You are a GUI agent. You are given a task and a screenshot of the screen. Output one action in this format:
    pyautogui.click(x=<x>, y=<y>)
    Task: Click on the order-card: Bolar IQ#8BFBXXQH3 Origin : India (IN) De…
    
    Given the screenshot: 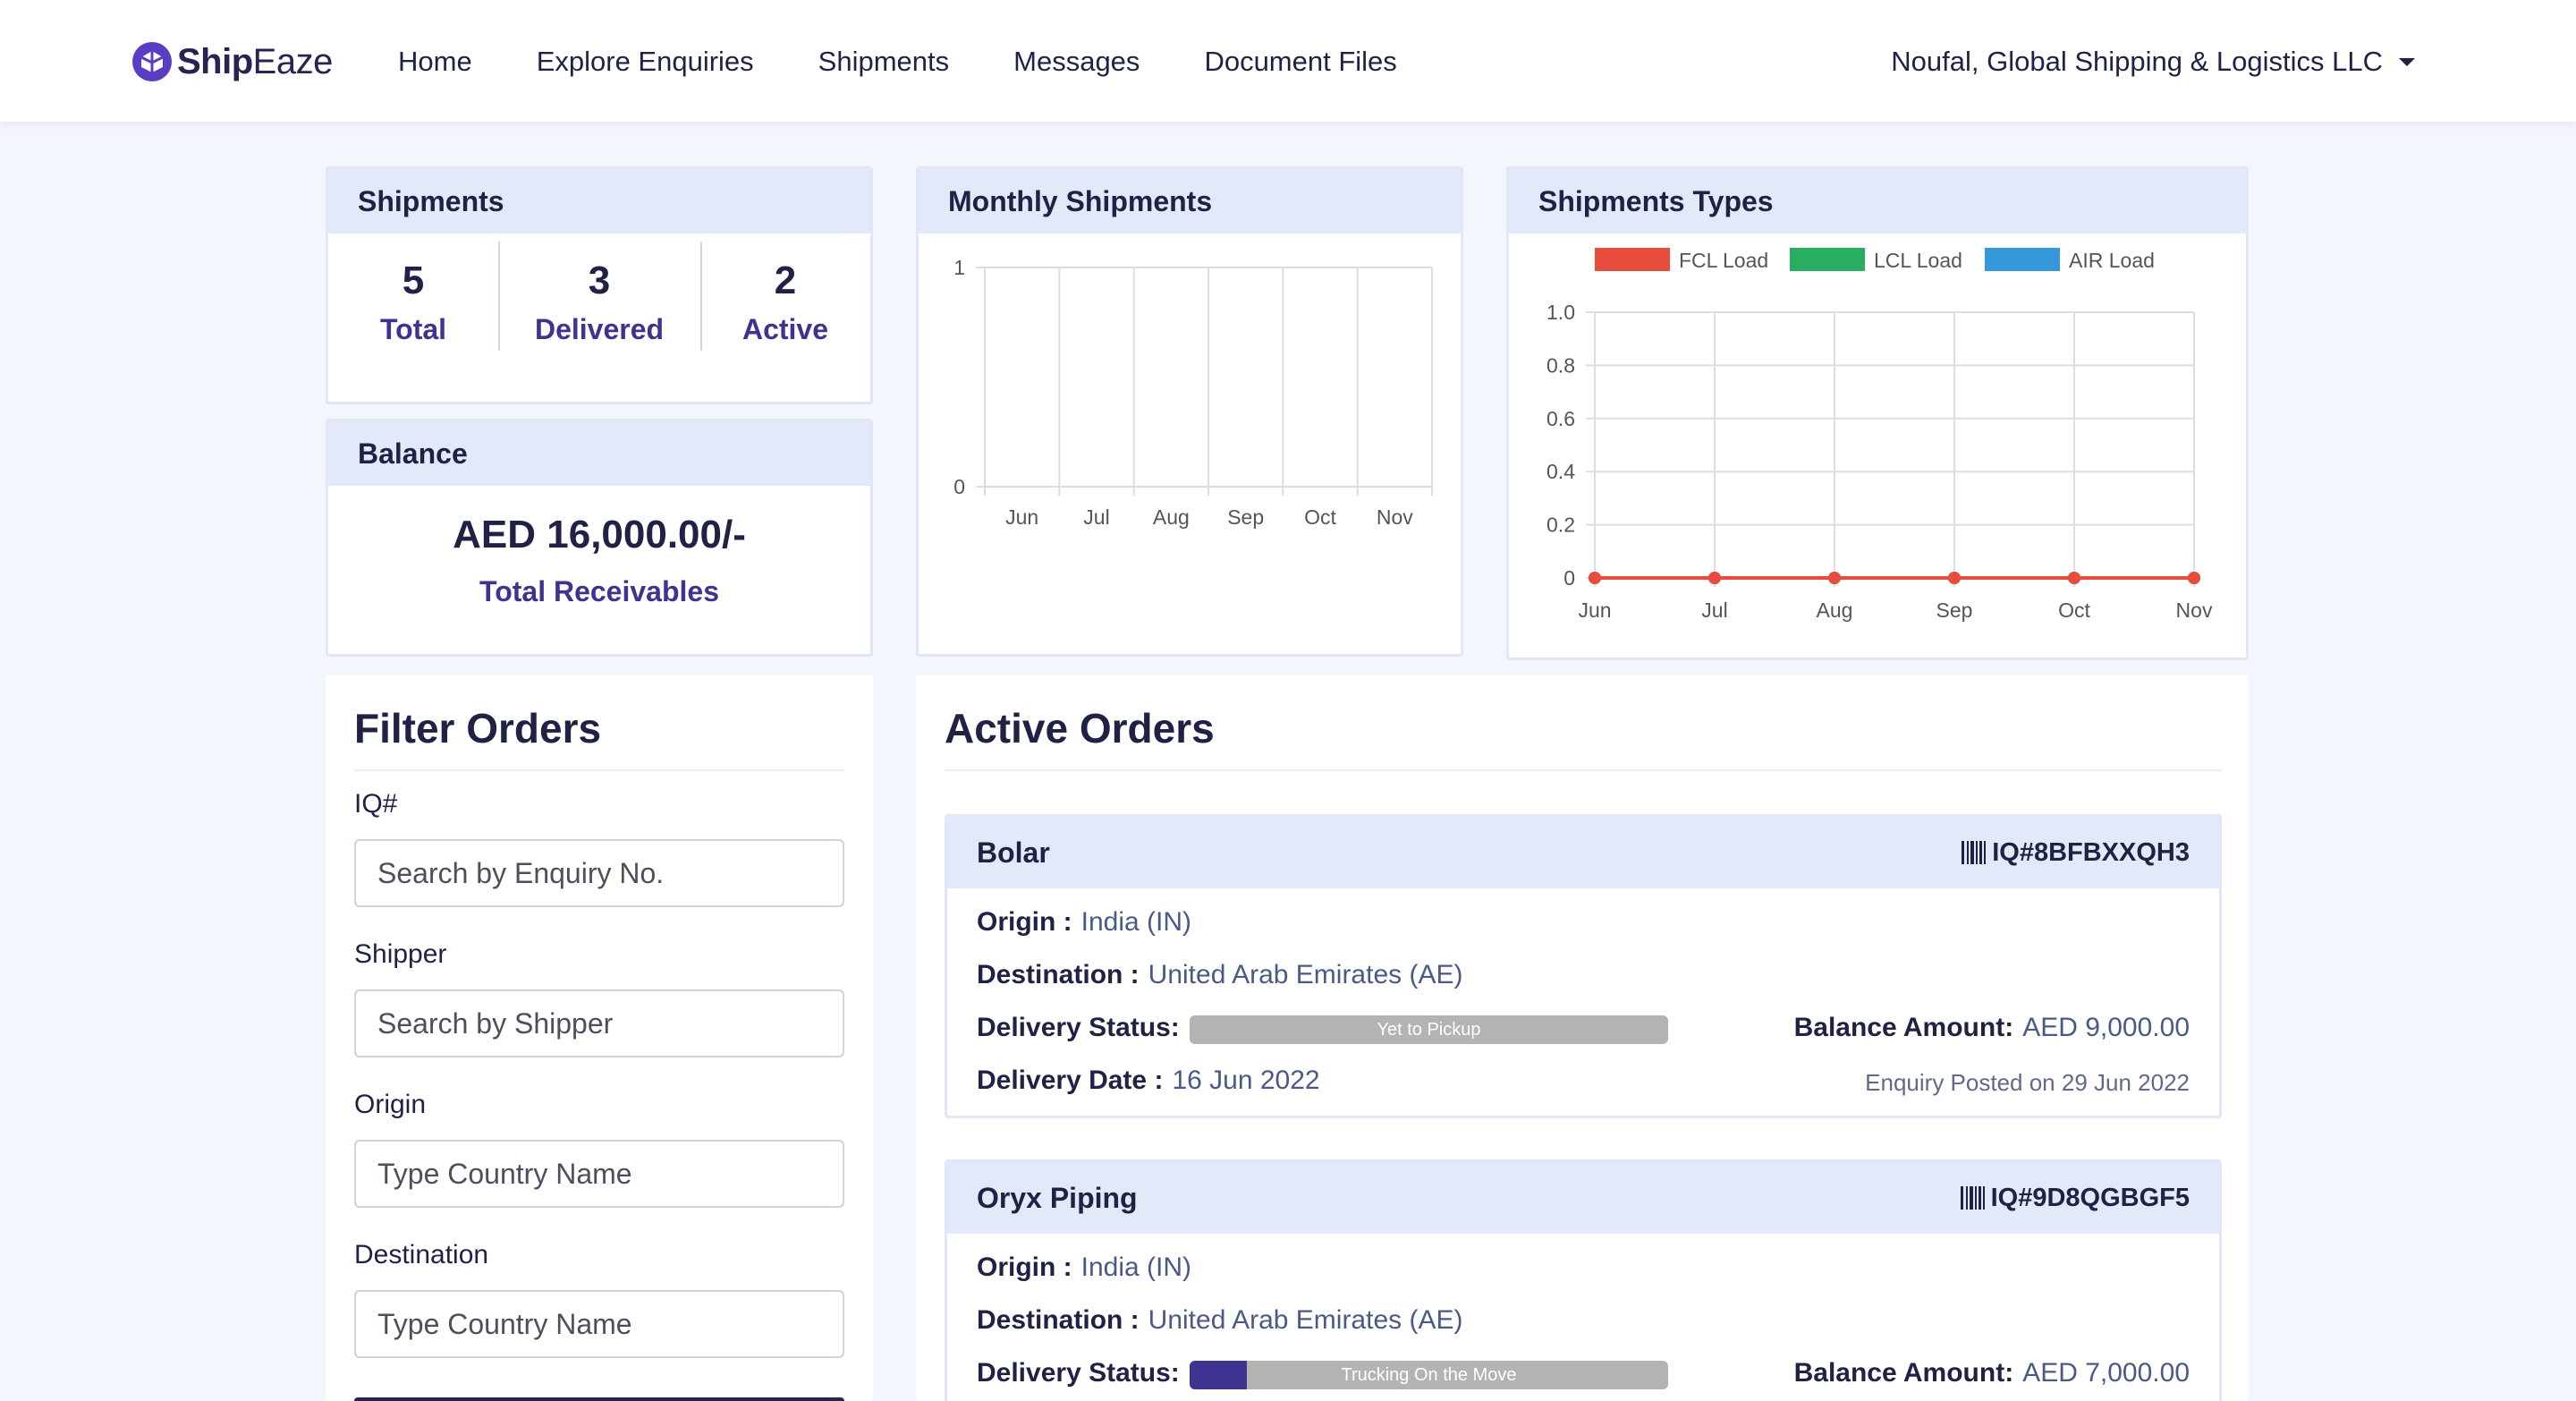 What is the action you would take?
    pyautogui.click(x=1583, y=966)
    